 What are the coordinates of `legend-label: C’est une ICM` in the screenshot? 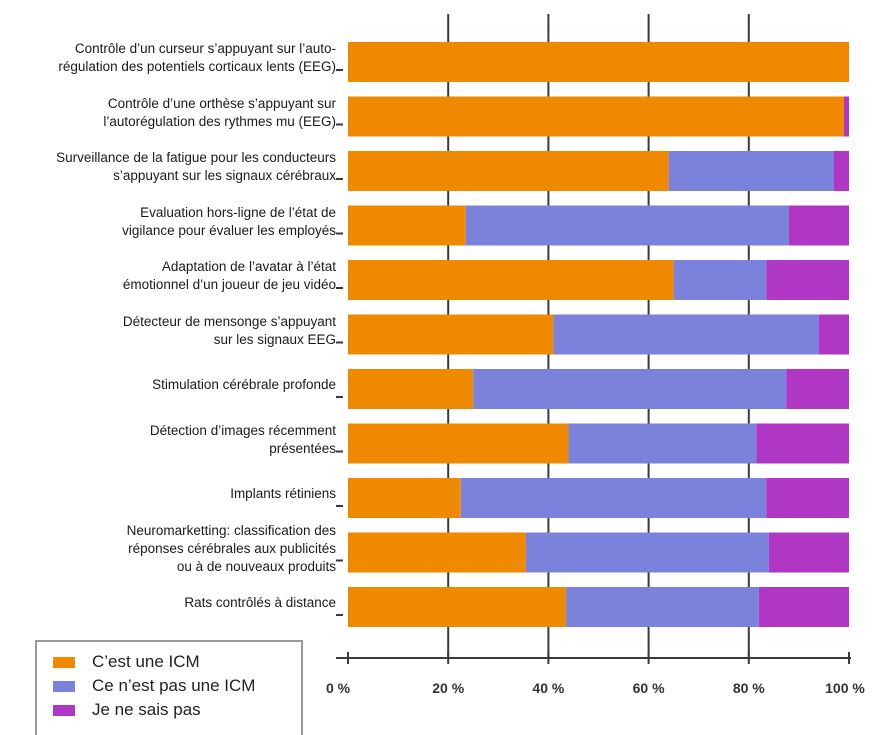 It's located at (146, 661).